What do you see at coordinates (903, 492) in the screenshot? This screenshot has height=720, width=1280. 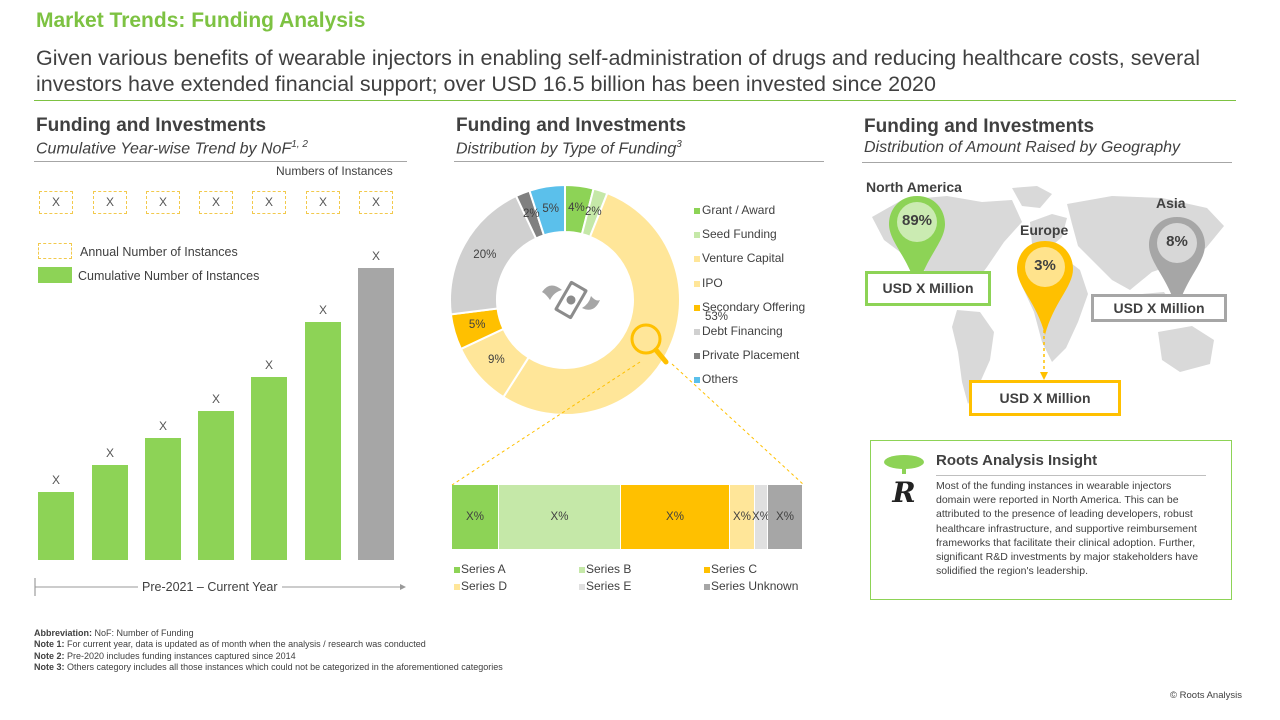 I see `roots-logo-letter: R` at bounding box center [903, 492].